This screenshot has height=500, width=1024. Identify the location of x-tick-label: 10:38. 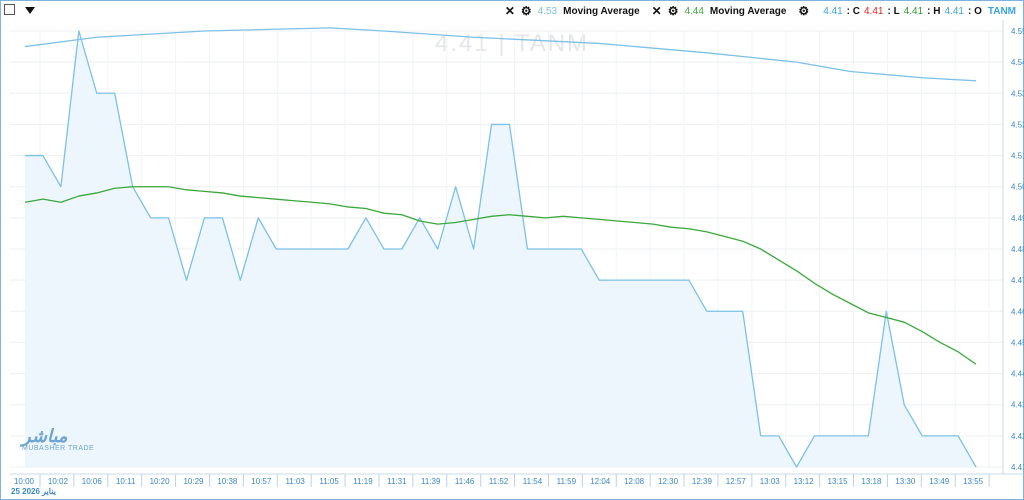
(227, 481).